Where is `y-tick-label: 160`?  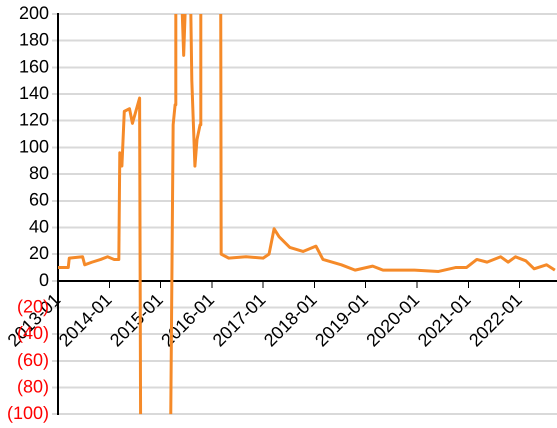 y-tick-label: 160 is located at coordinates (34, 66).